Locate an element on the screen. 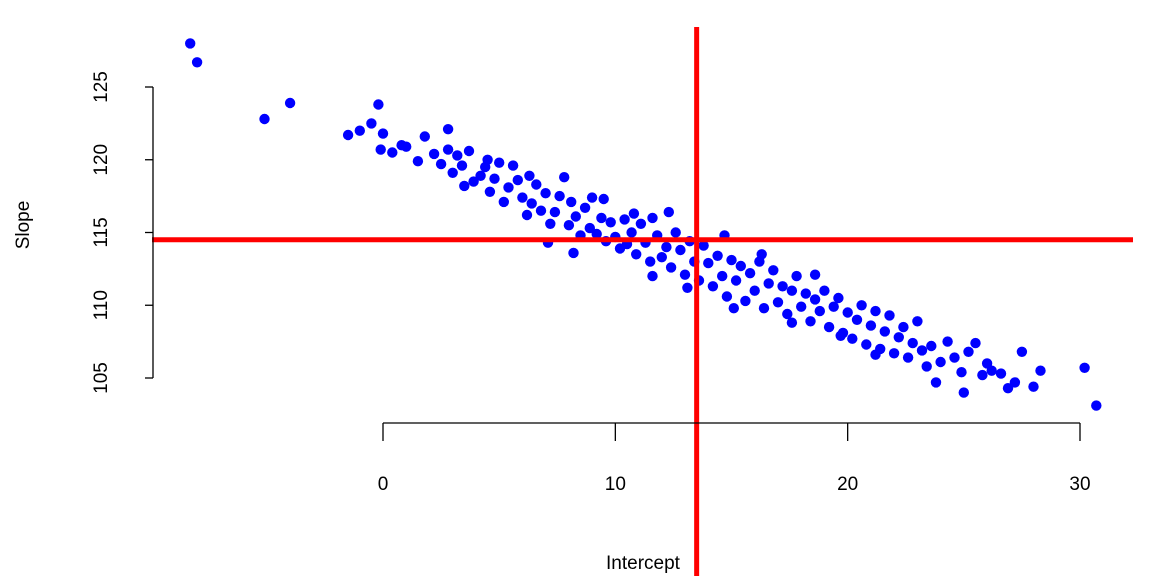 This screenshot has height=576, width=1152. x-axis-ticks: 0 10 20 30 is located at coordinates (734, 459).